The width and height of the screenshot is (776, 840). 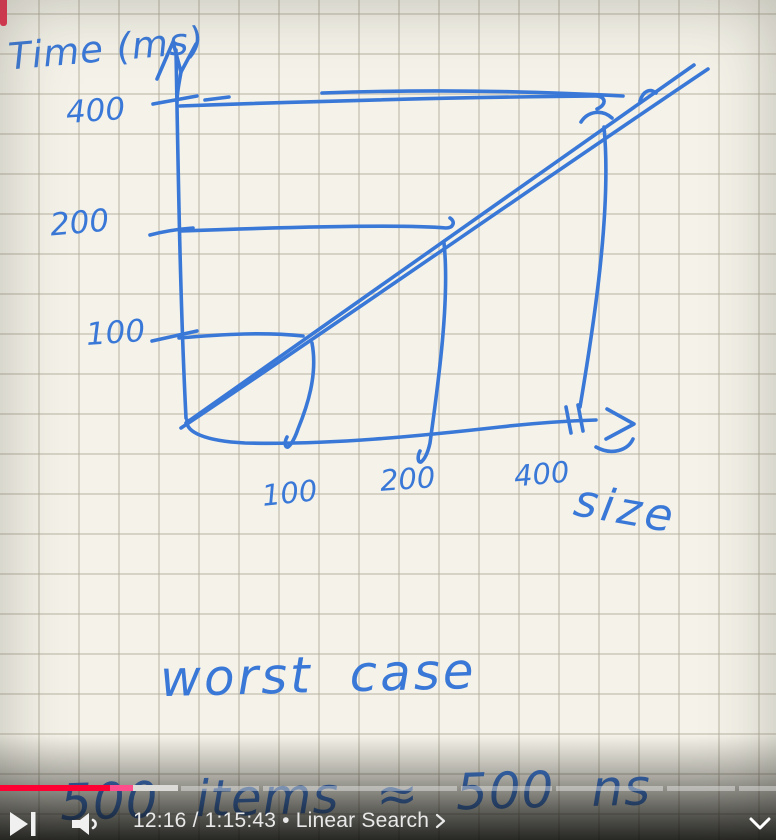 What do you see at coordinates (176, 60) in the screenshot?
I see `y-axis-top-flourish` at bounding box center [176, 60].